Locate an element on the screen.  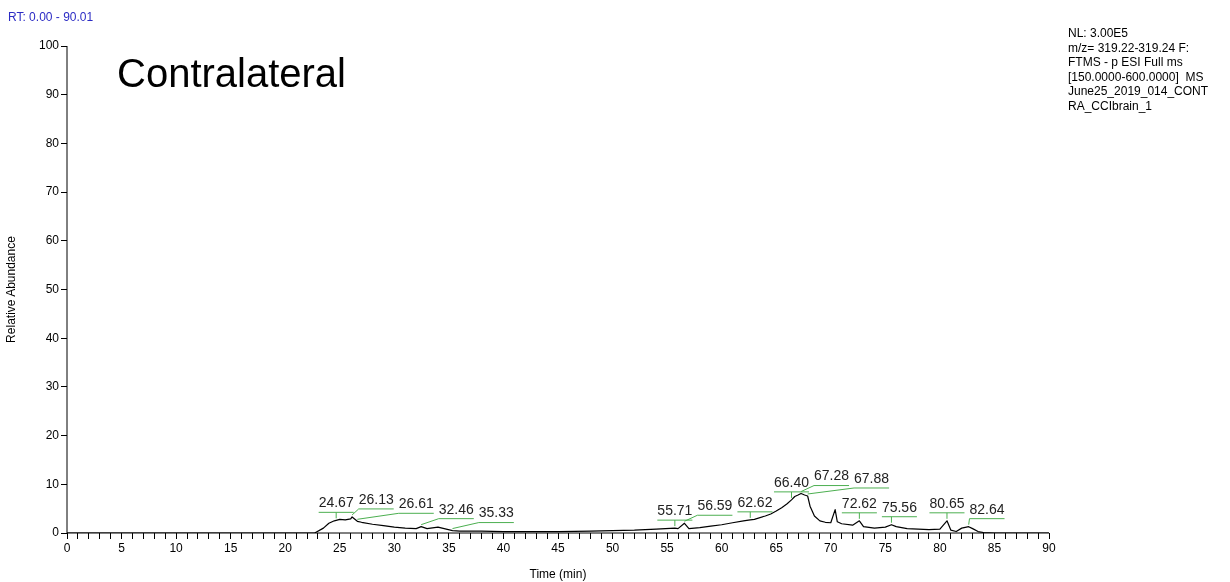
annotation: 62.62 is located at coordinates (755, 501).